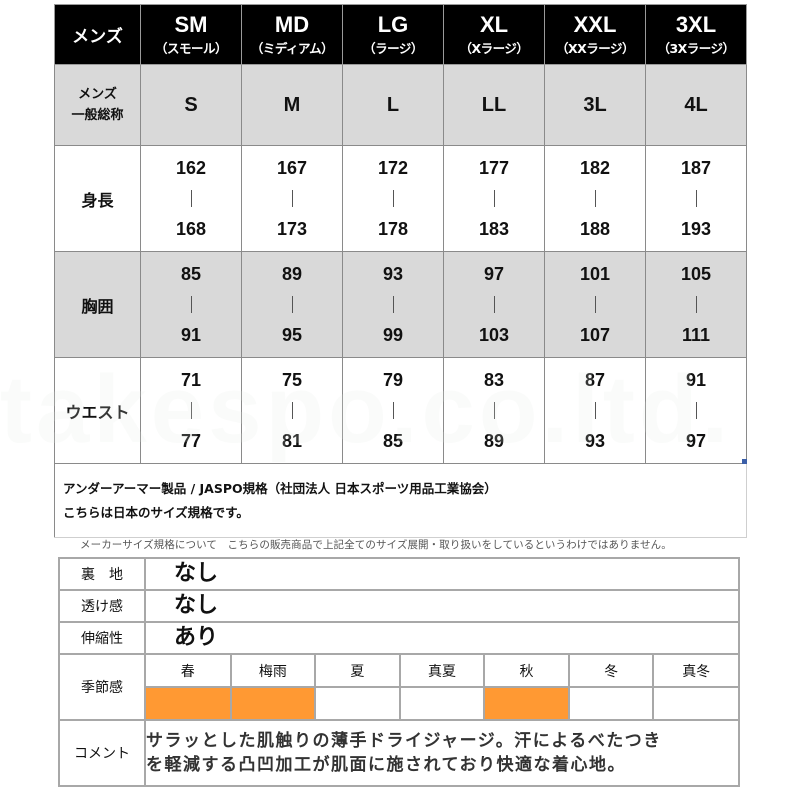 The width and height of the screenshot is (800, 800). What do you see at coordinates (393, 167) in the screenshot?
I see `range-min: 172` at bounding box center [393, 167].